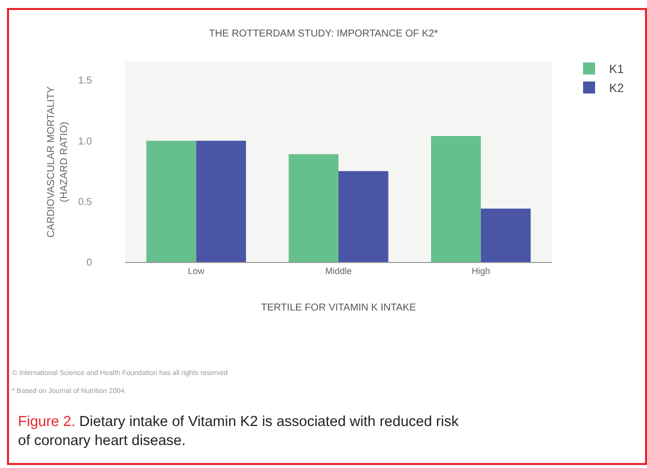  Describe the element at coordinates (47, 422) in the screenshot. I see `caption: Figure 2.` at that location.